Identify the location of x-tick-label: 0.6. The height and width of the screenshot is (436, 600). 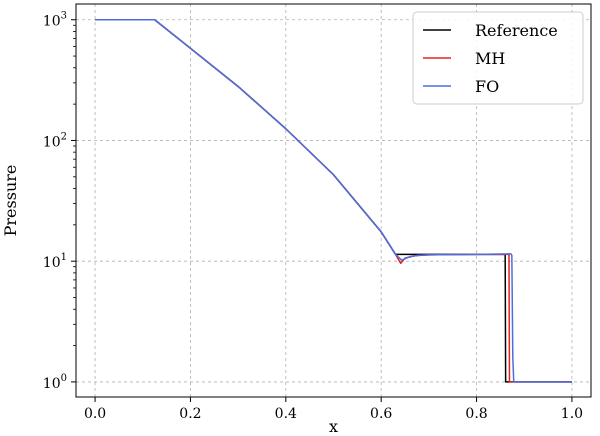
(381, 414).